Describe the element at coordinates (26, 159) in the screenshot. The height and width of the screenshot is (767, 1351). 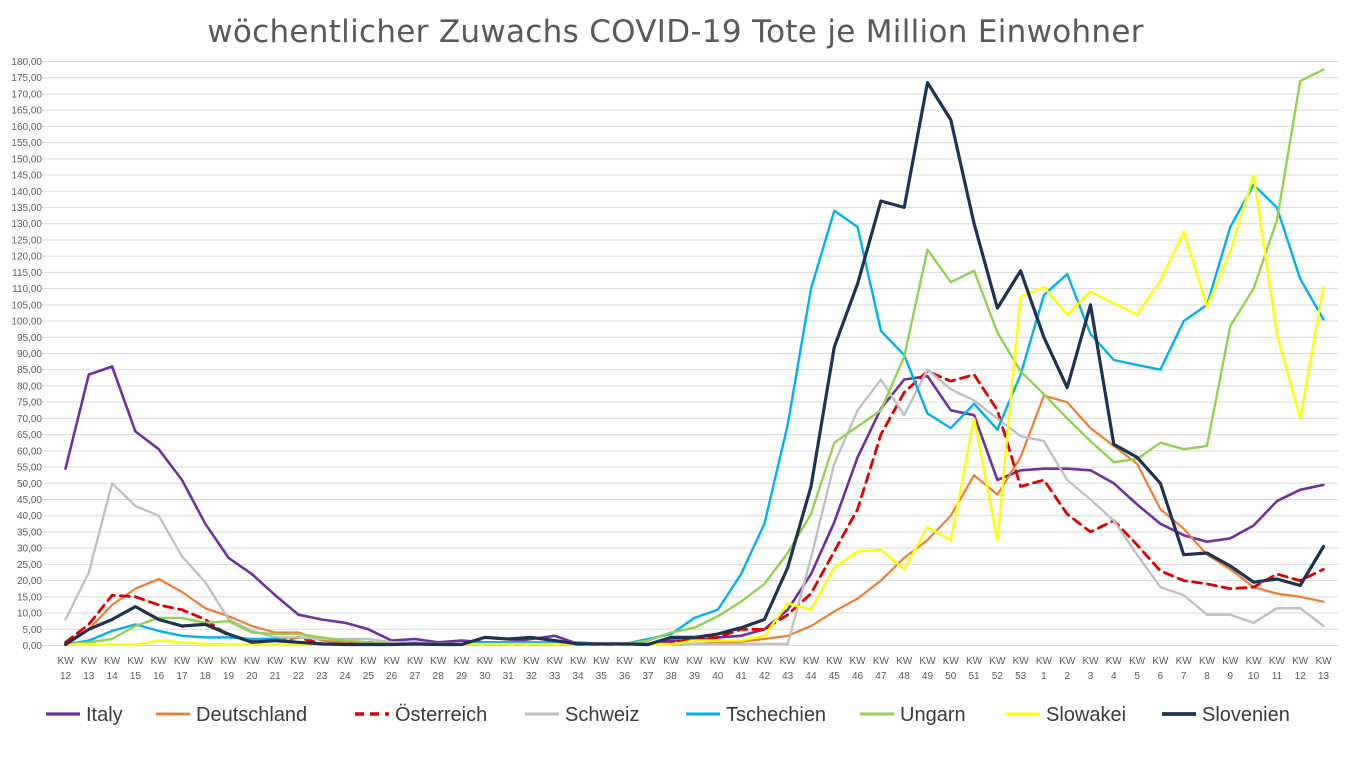
I see `y-tick-label: 150,00` at that location.